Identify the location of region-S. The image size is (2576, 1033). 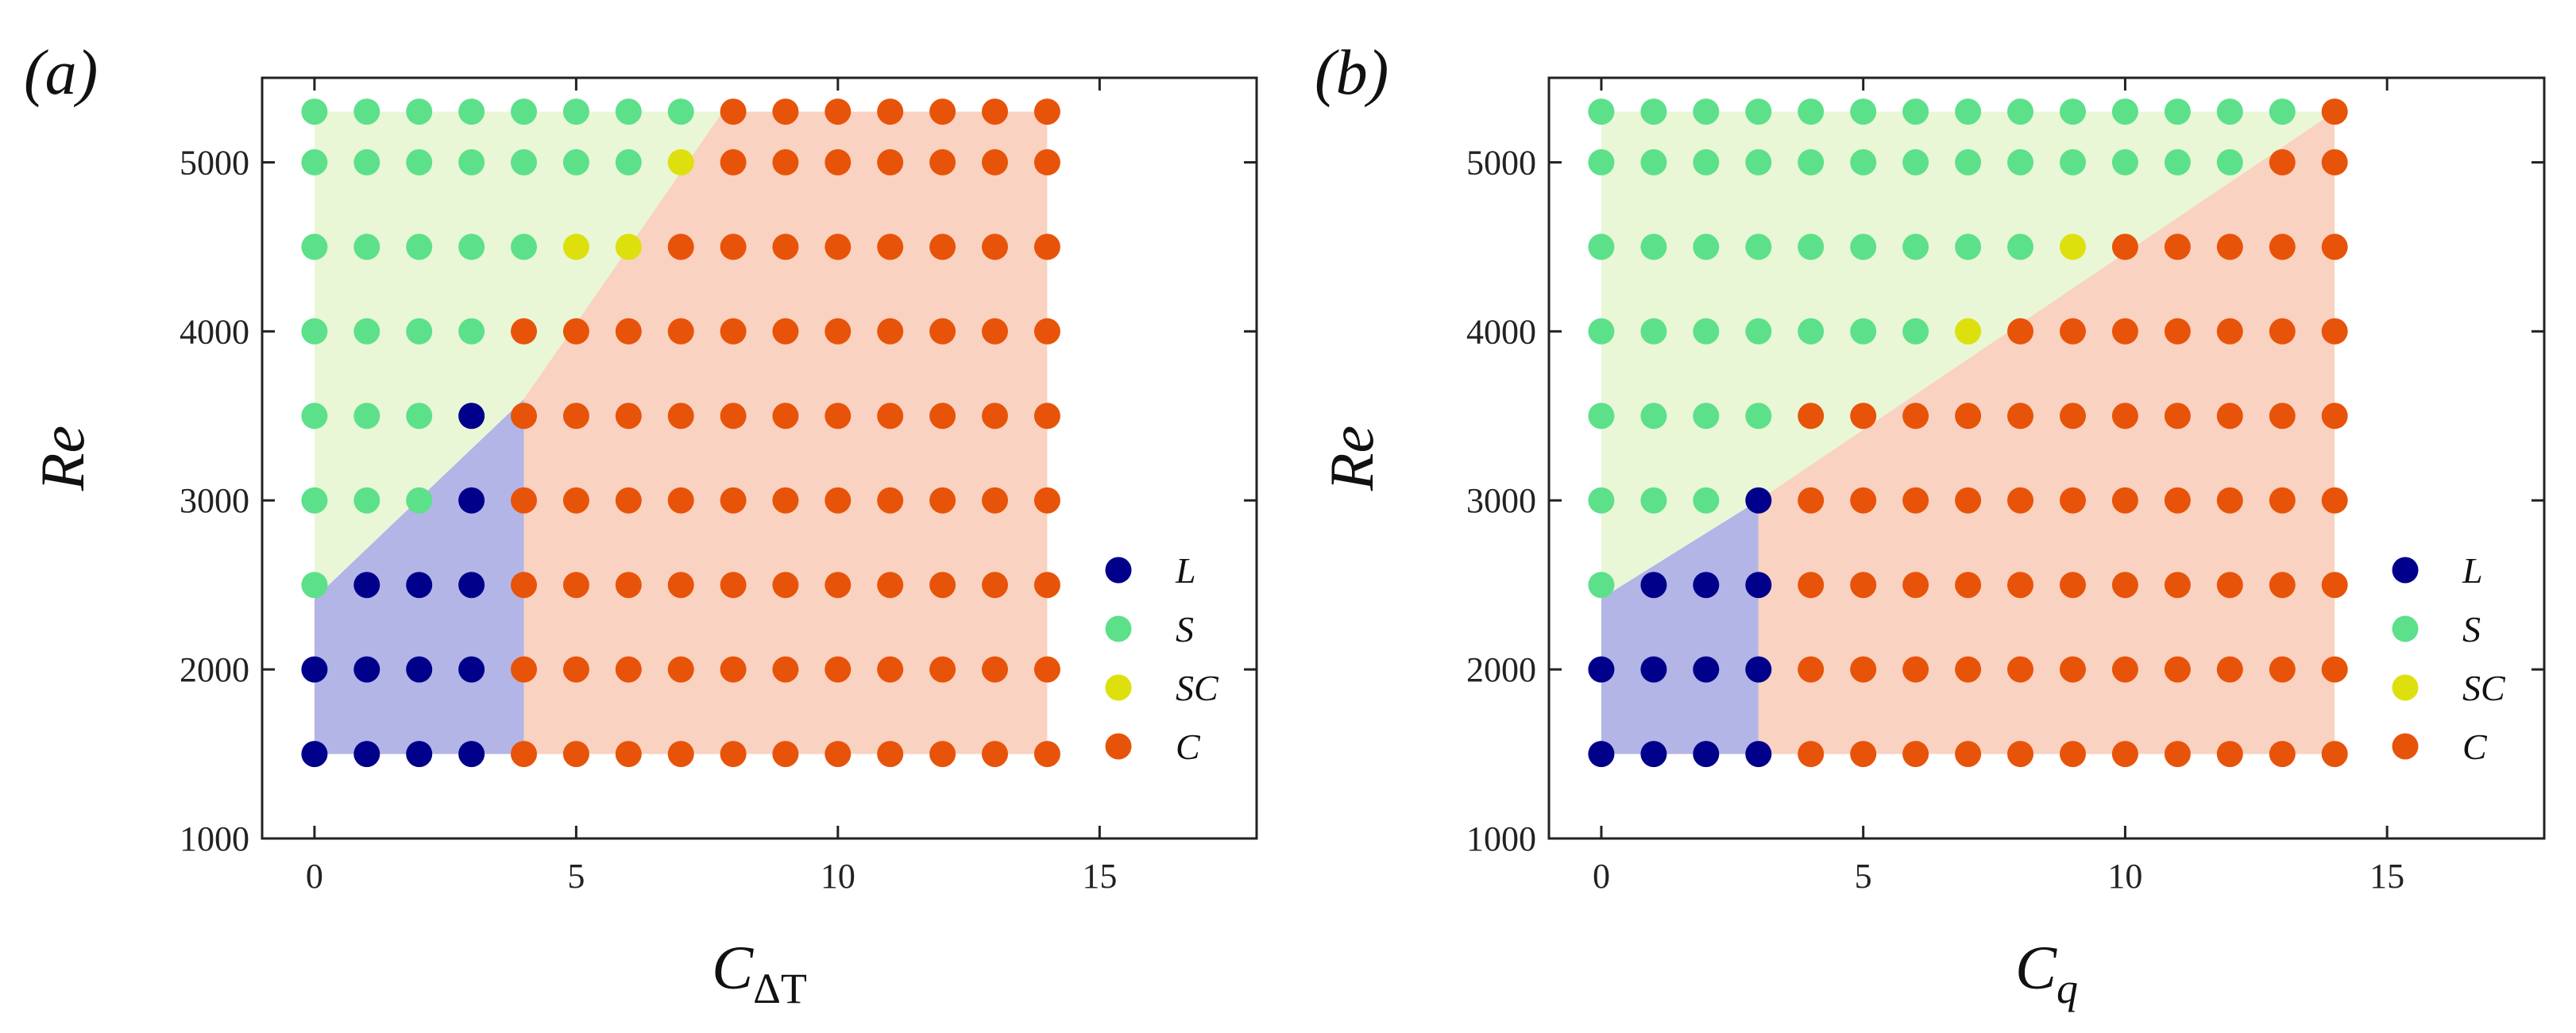
(518, 355).